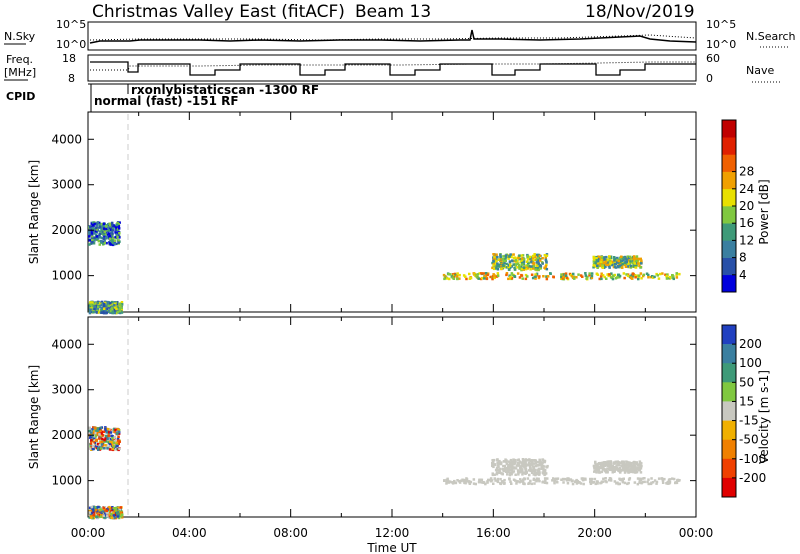 The width and height of the screenshot is (800, 554). What do you see at coordinates (746, 172) in the screenshot?
I see `colorbar-tick-label: 28` at bounding box center [746, 172].